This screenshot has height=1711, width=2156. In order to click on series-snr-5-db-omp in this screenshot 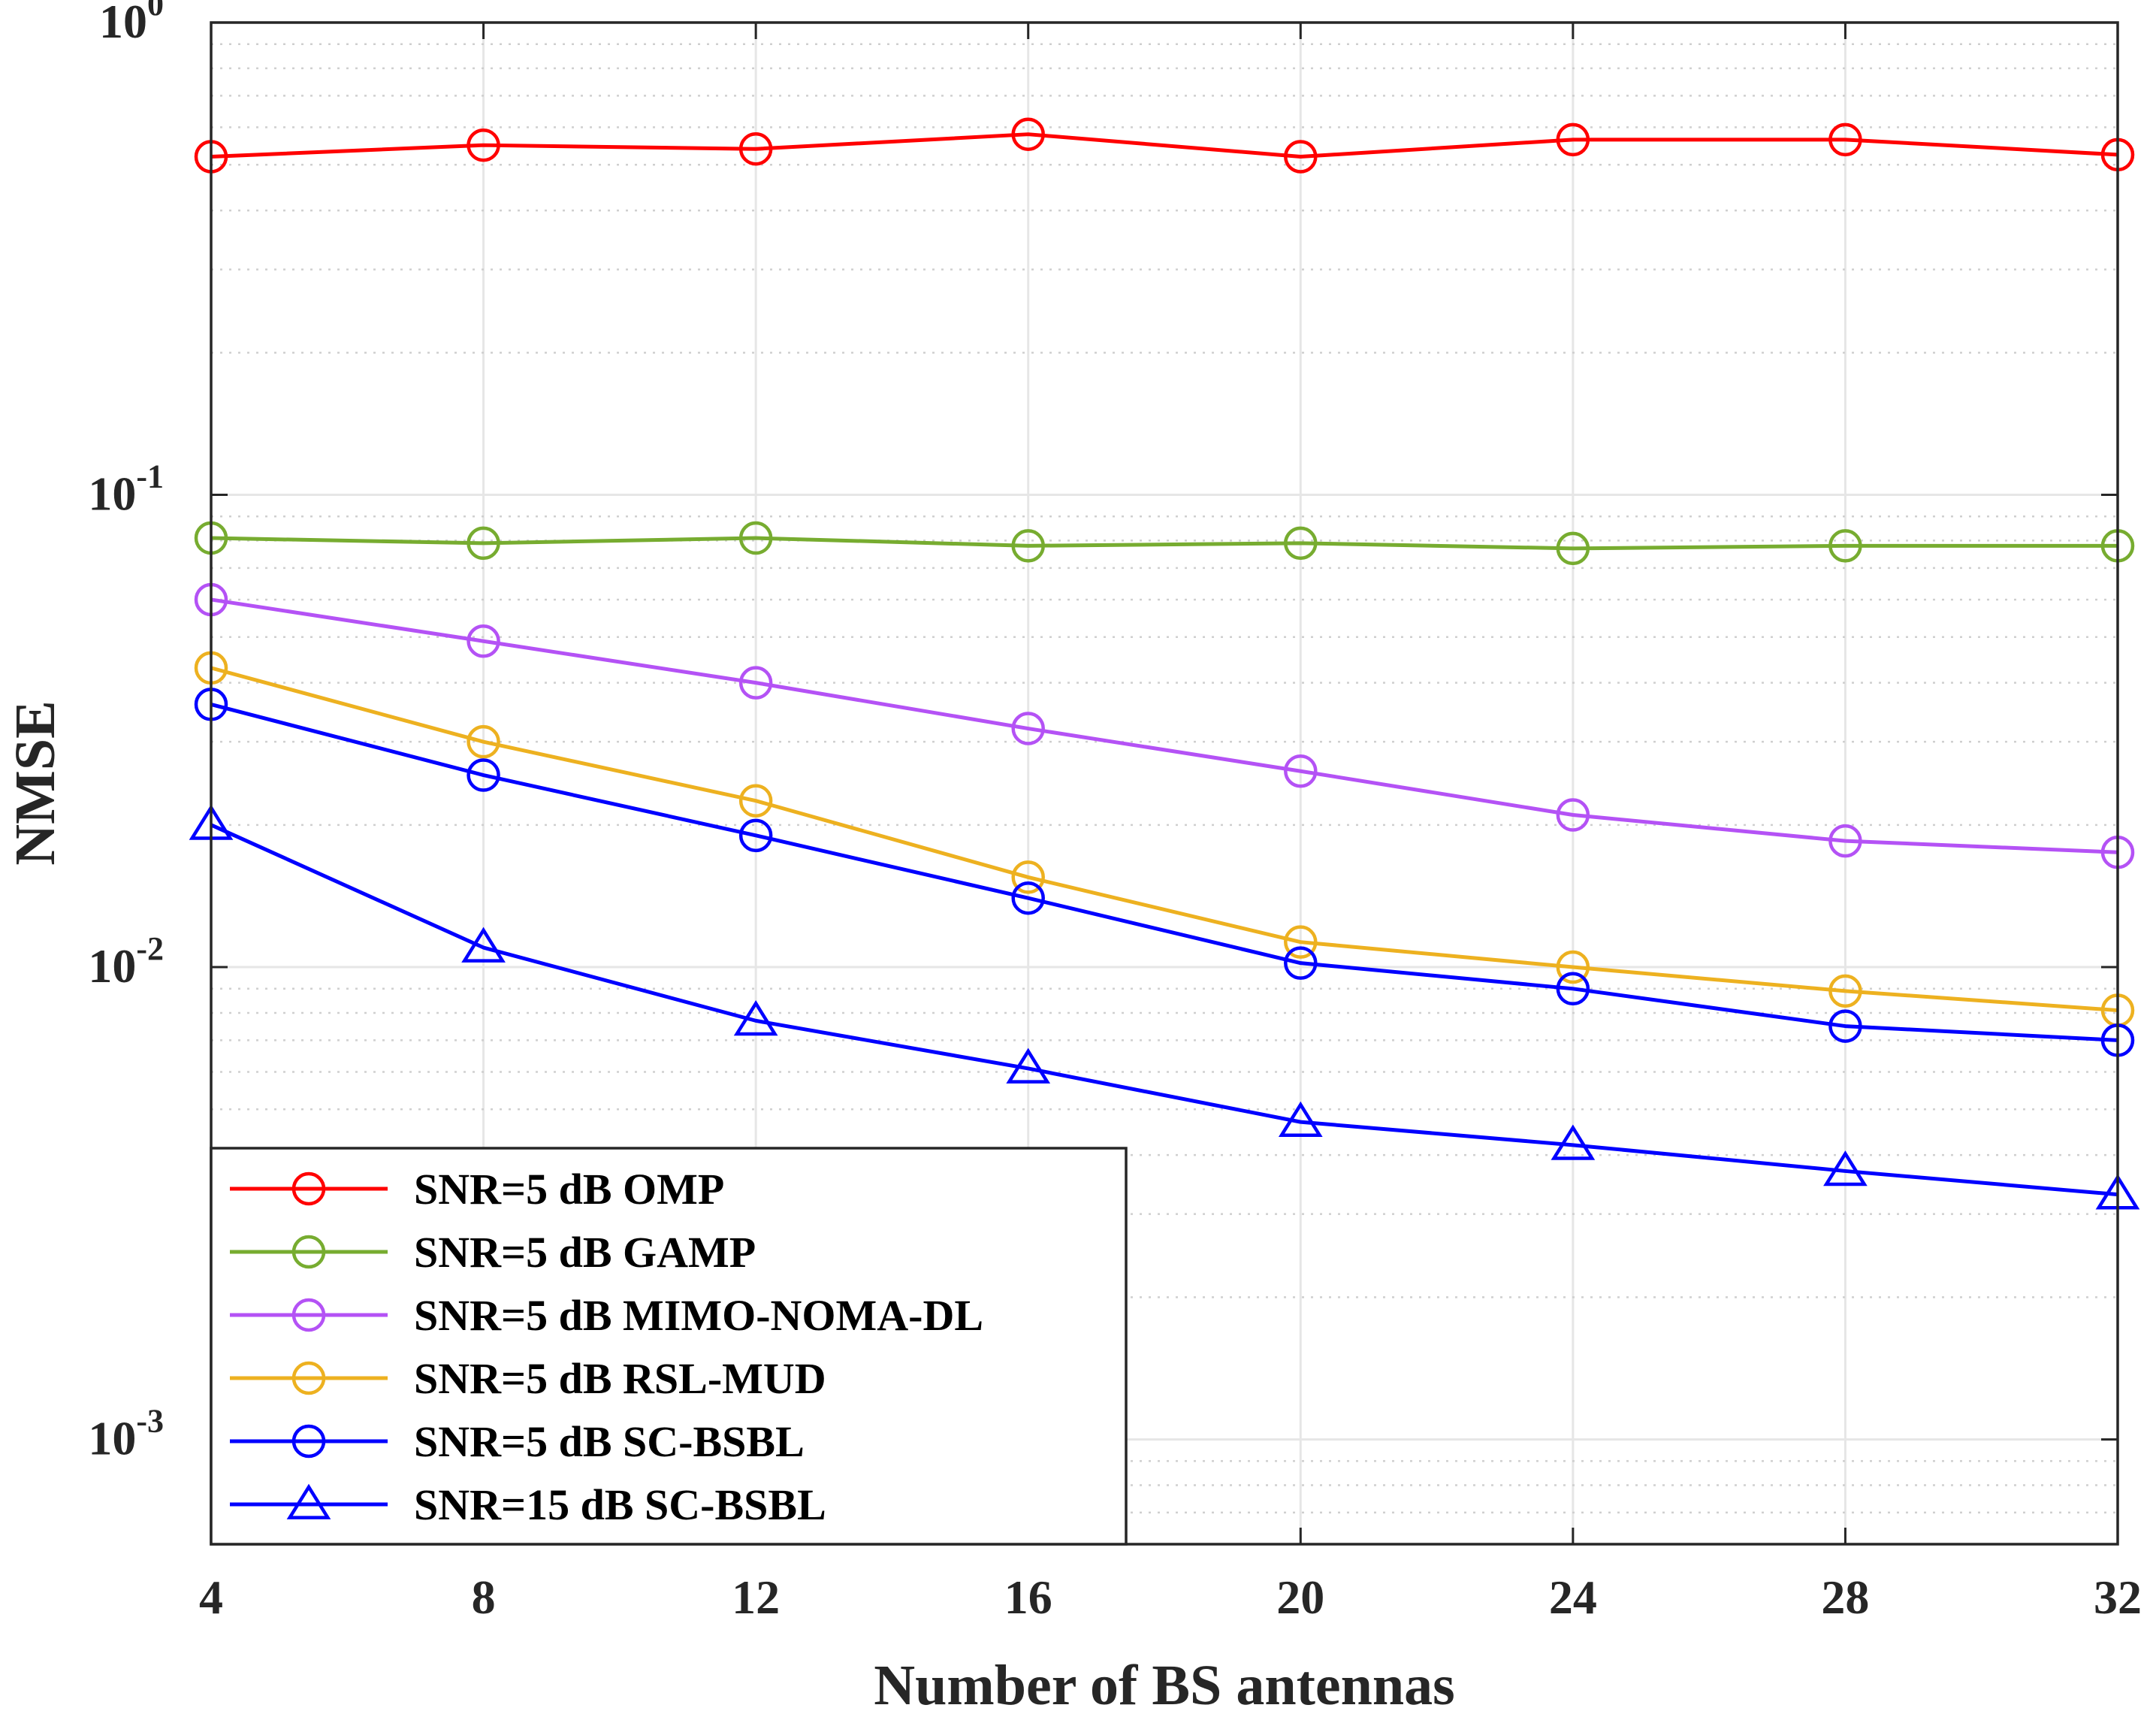, I will do `click(1164, 145)`.